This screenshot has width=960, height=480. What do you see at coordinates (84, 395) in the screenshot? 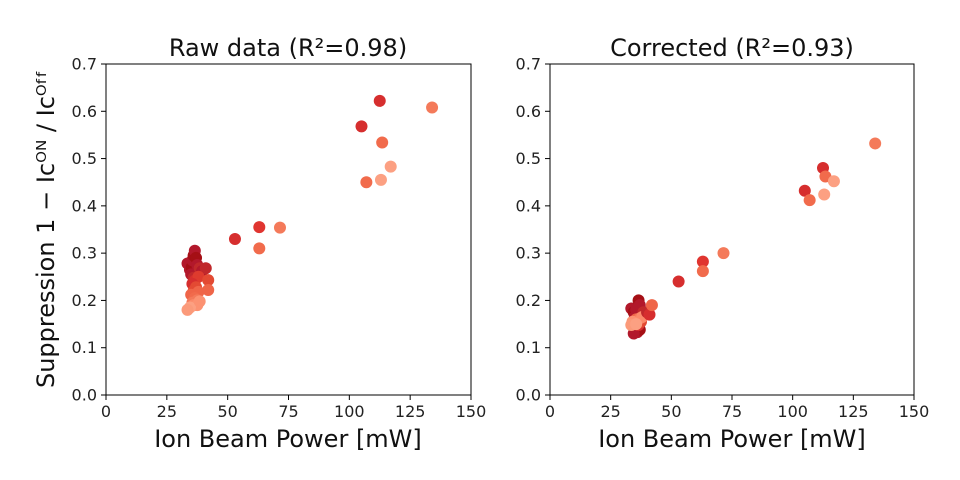
I see `raw-data-y-tick-label: 0.0` at bounding box center [84, 395].